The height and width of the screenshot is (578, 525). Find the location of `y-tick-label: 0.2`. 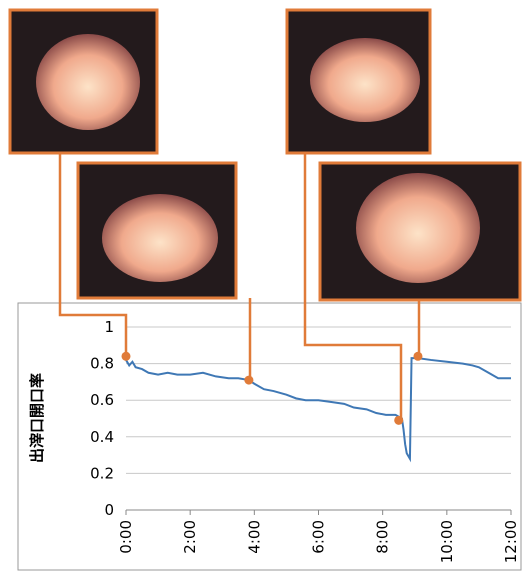

y-tick-label: 0.2 is located at coordinates (102, 473).